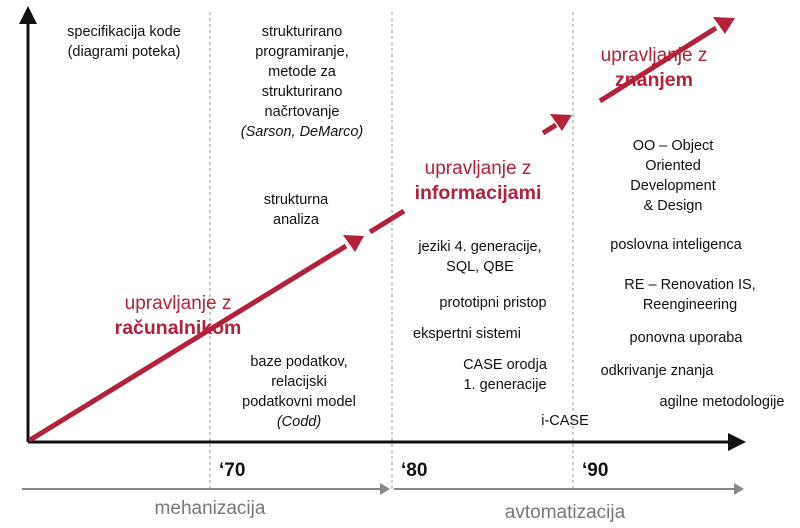 Image resolution: width=800 pixels, height=528 pixels. Describe the element at coordinates (467, 334) in the screenshot. I see `item-expert-systems: ekspertni sistemi` at that location.